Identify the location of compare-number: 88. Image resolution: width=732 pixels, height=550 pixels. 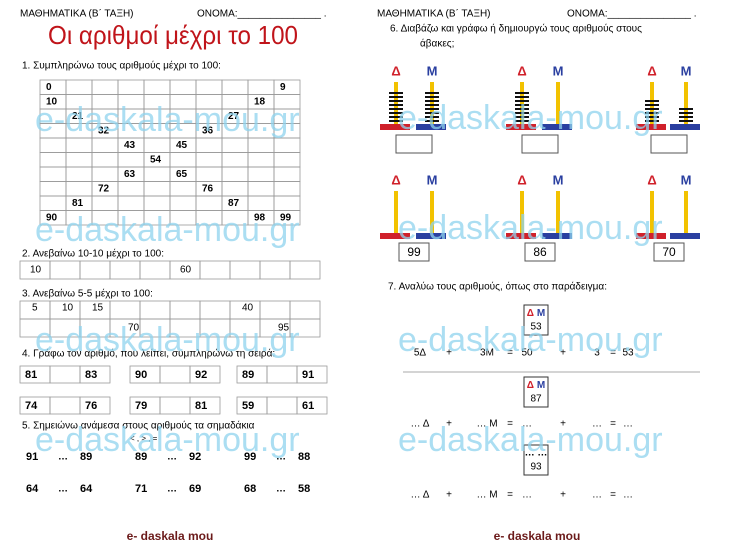
(304, 457).